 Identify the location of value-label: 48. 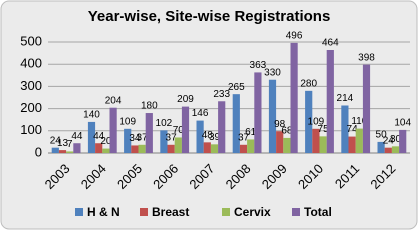
(208, 135).